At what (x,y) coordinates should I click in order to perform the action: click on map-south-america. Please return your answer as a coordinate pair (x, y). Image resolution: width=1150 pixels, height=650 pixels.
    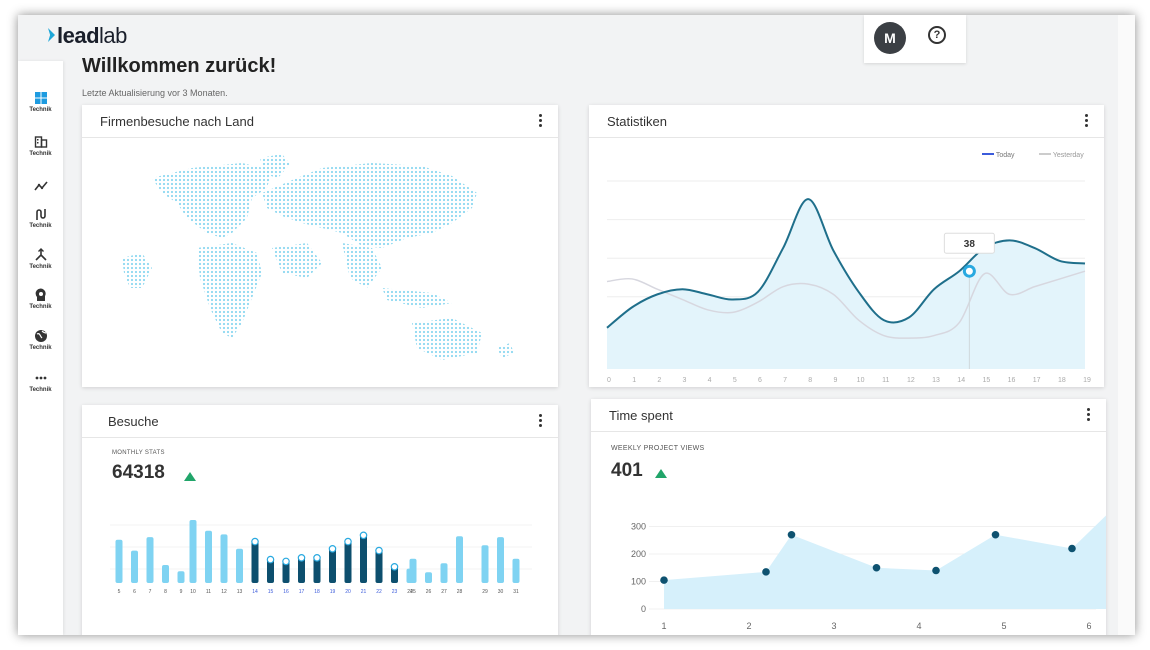
    Looking at the image, I should click on (137, 270).